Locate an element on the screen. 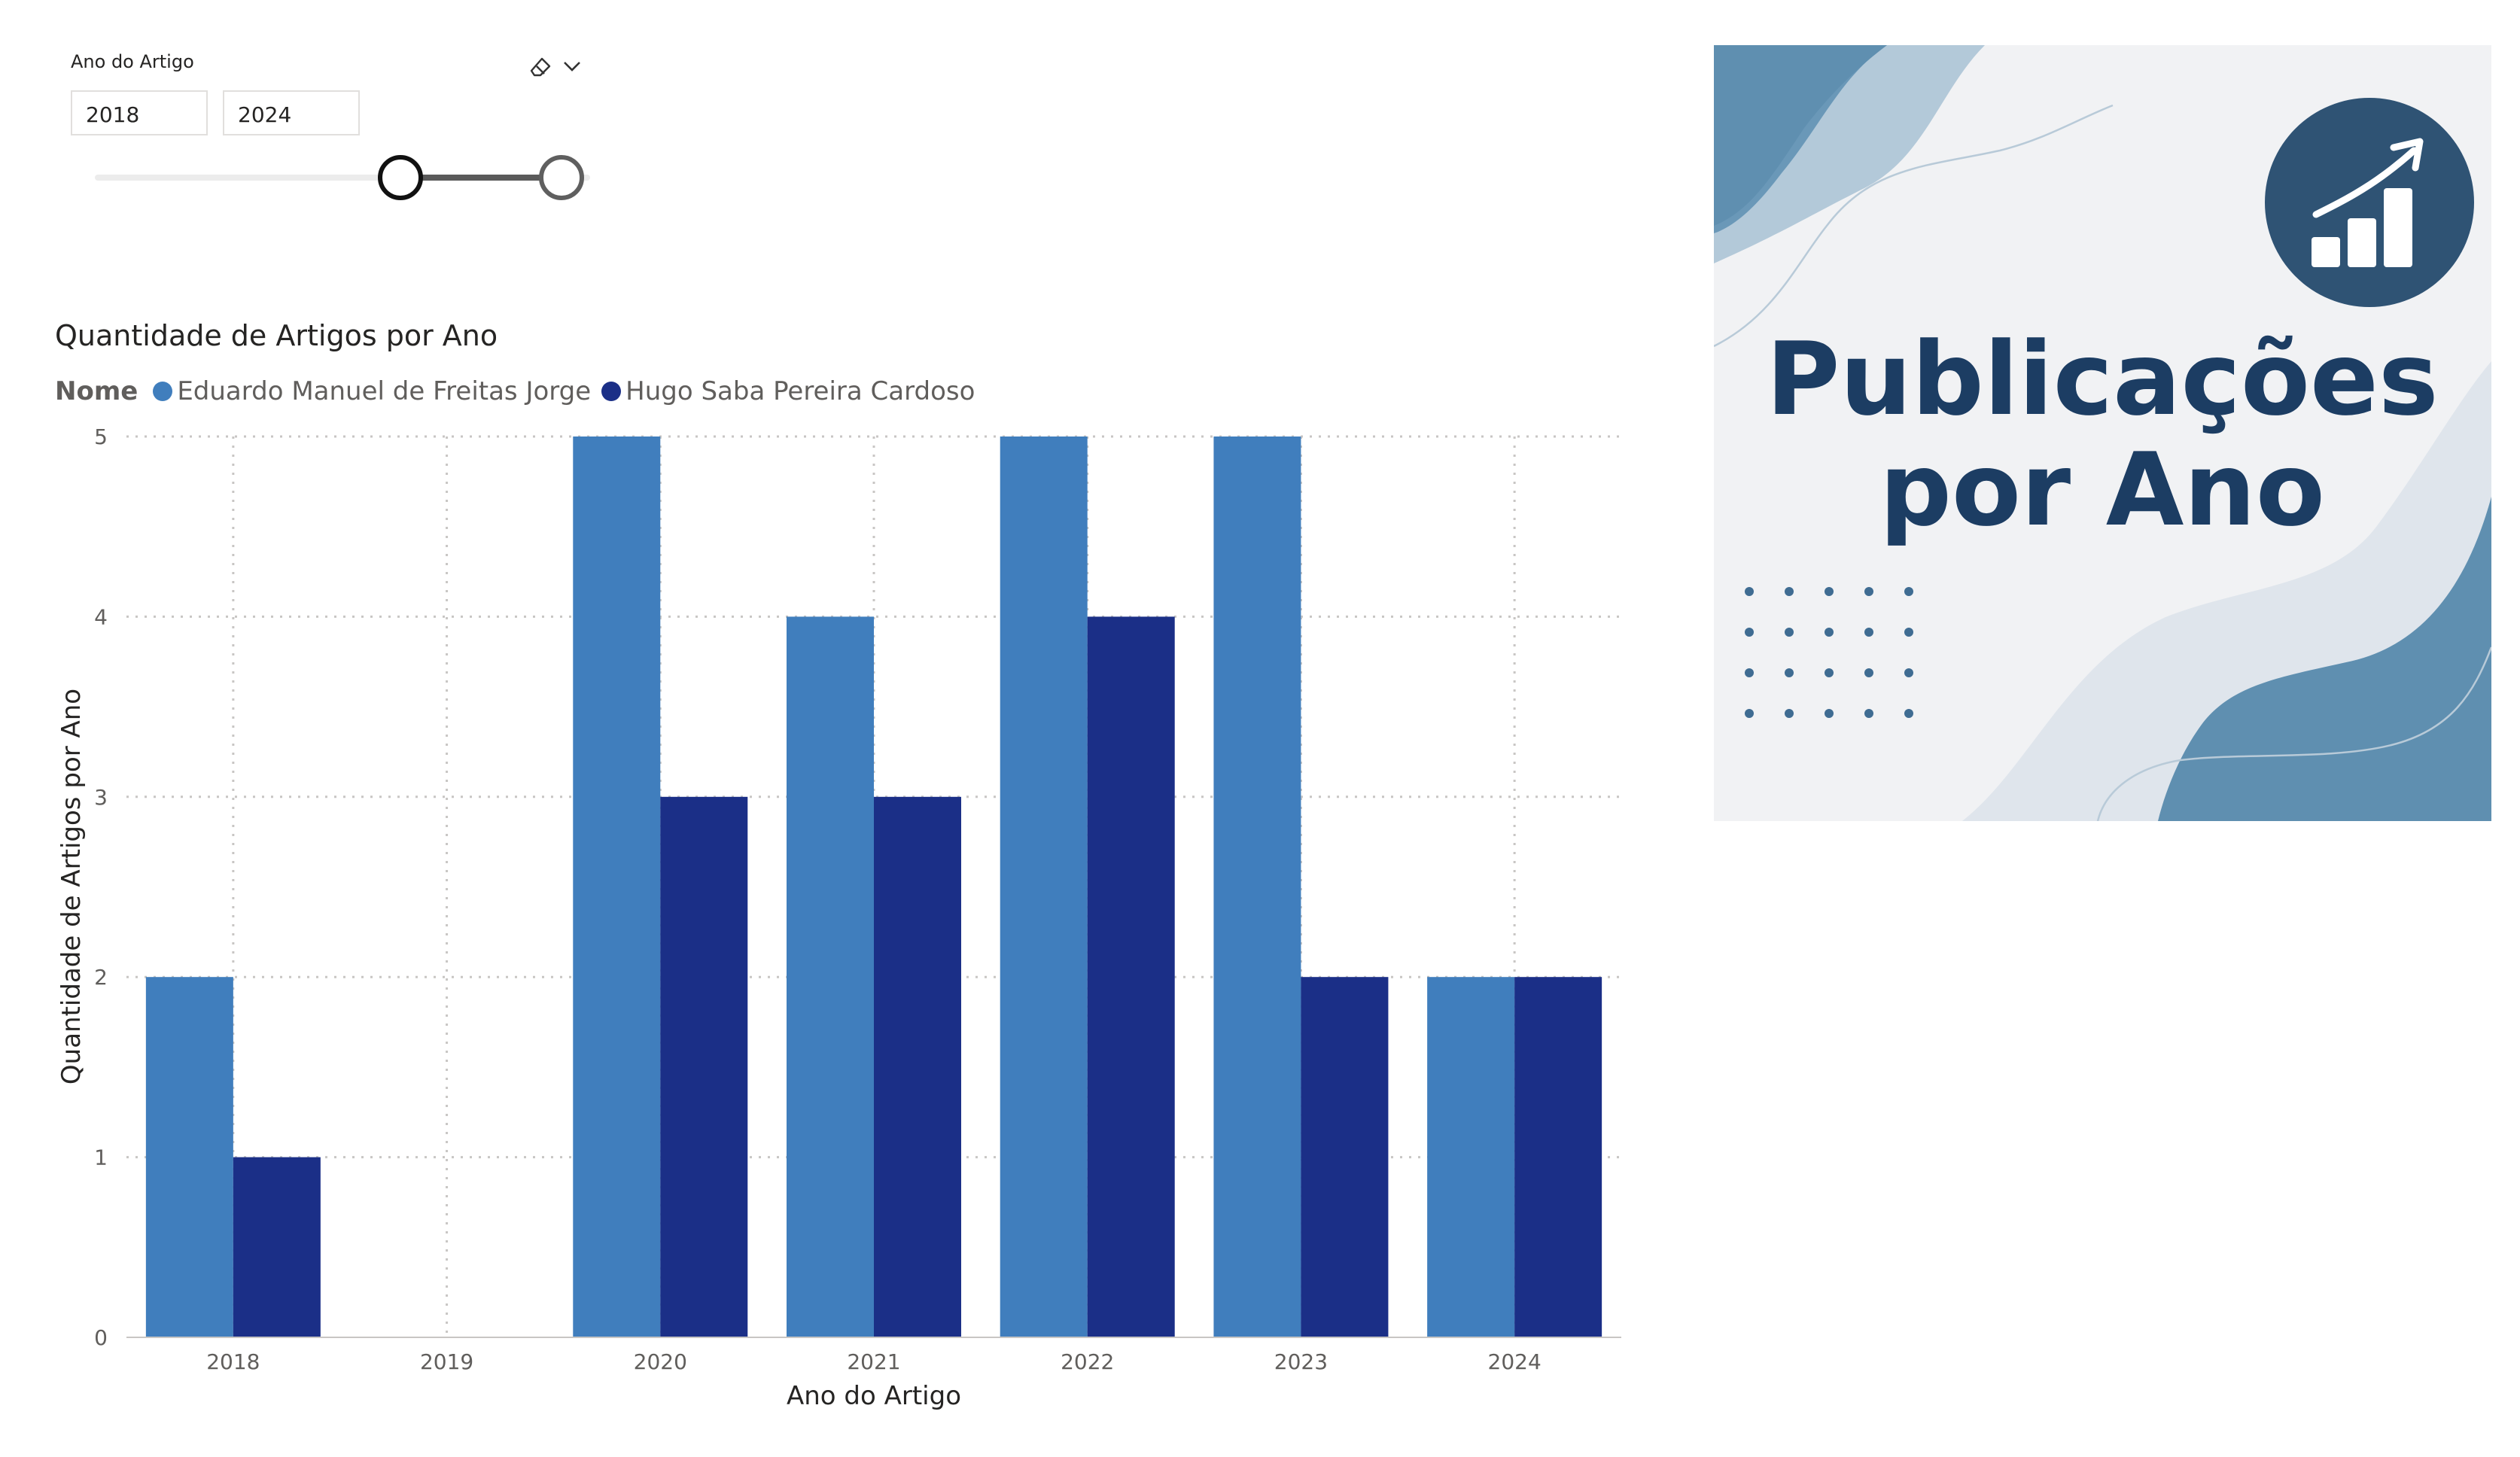  eraser-icon is located at coordinates (540, 66).